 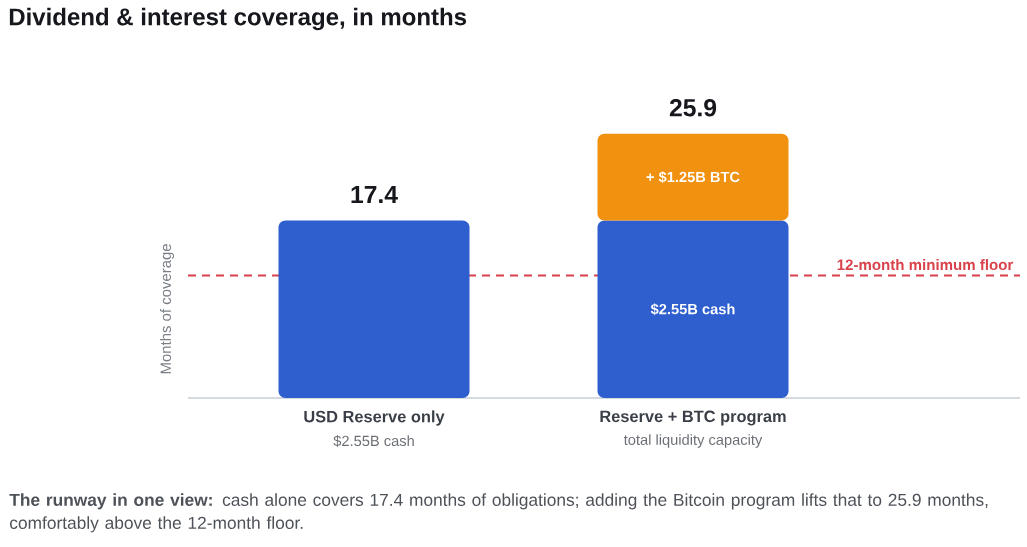 What do you see at coordinates (374, 194) in the screenshot?
I see `data-label: 17.4` at bounding box center [374, 194].